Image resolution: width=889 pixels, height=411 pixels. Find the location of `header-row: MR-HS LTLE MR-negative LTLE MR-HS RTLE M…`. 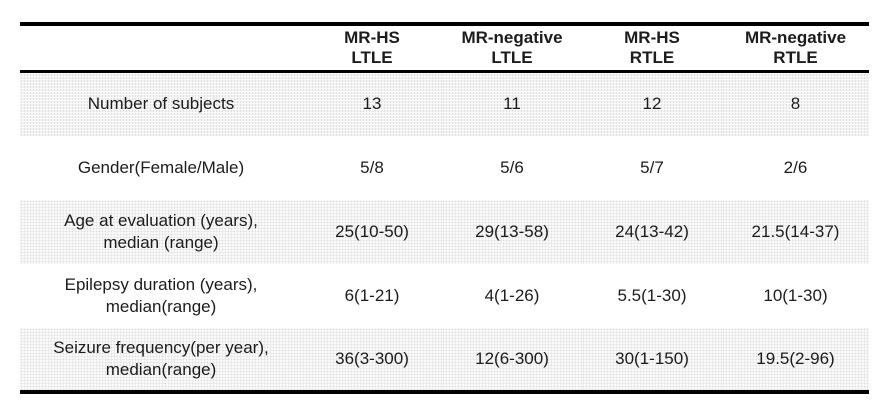

header-row: MR-HS LTLE MR-negative LTLE MR-HS RTLE M… is located at coordinates (444, 48).